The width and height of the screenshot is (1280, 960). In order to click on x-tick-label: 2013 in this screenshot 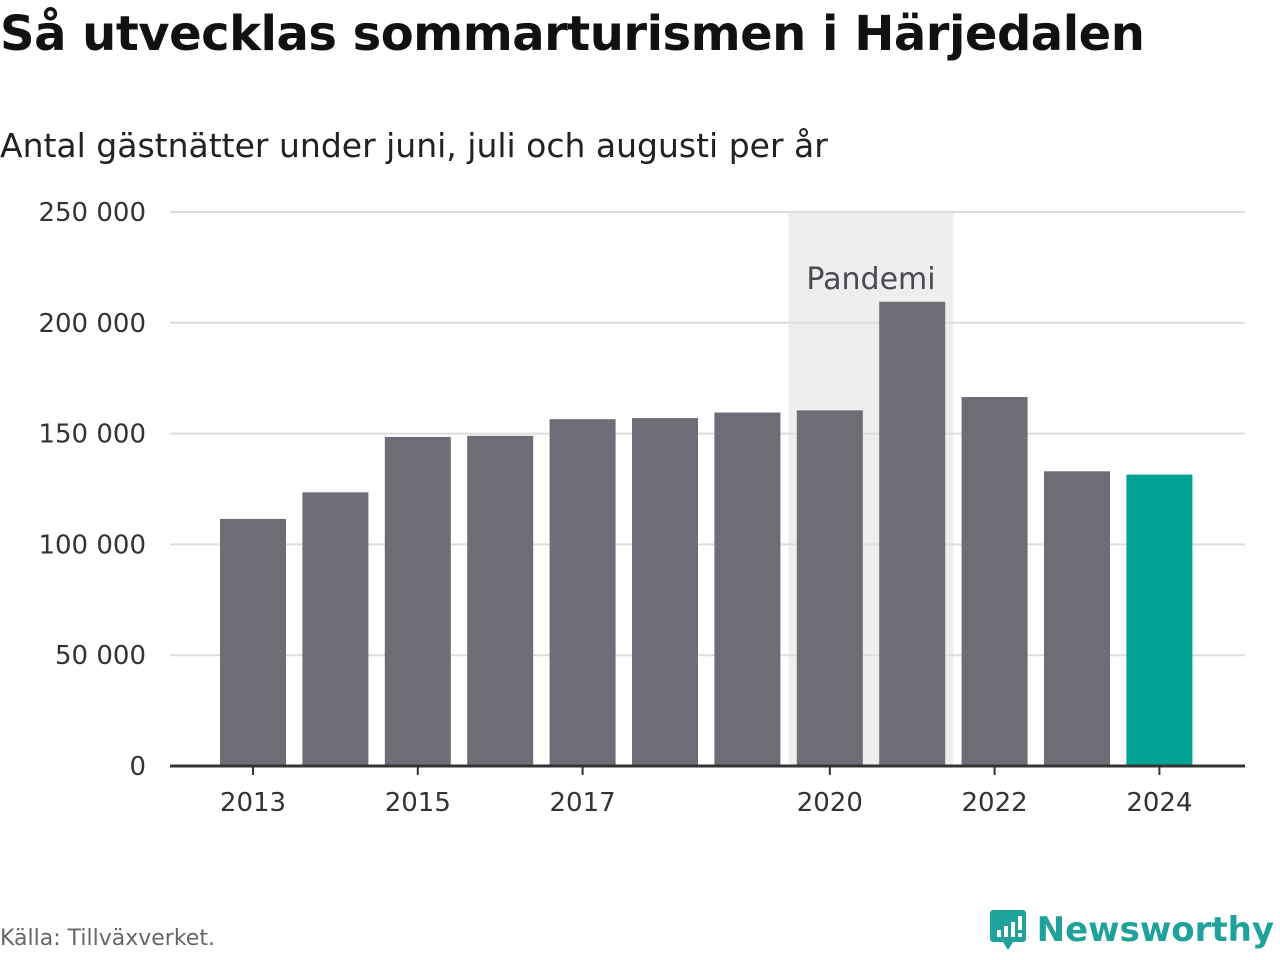, I will do `click(253, 803)`.